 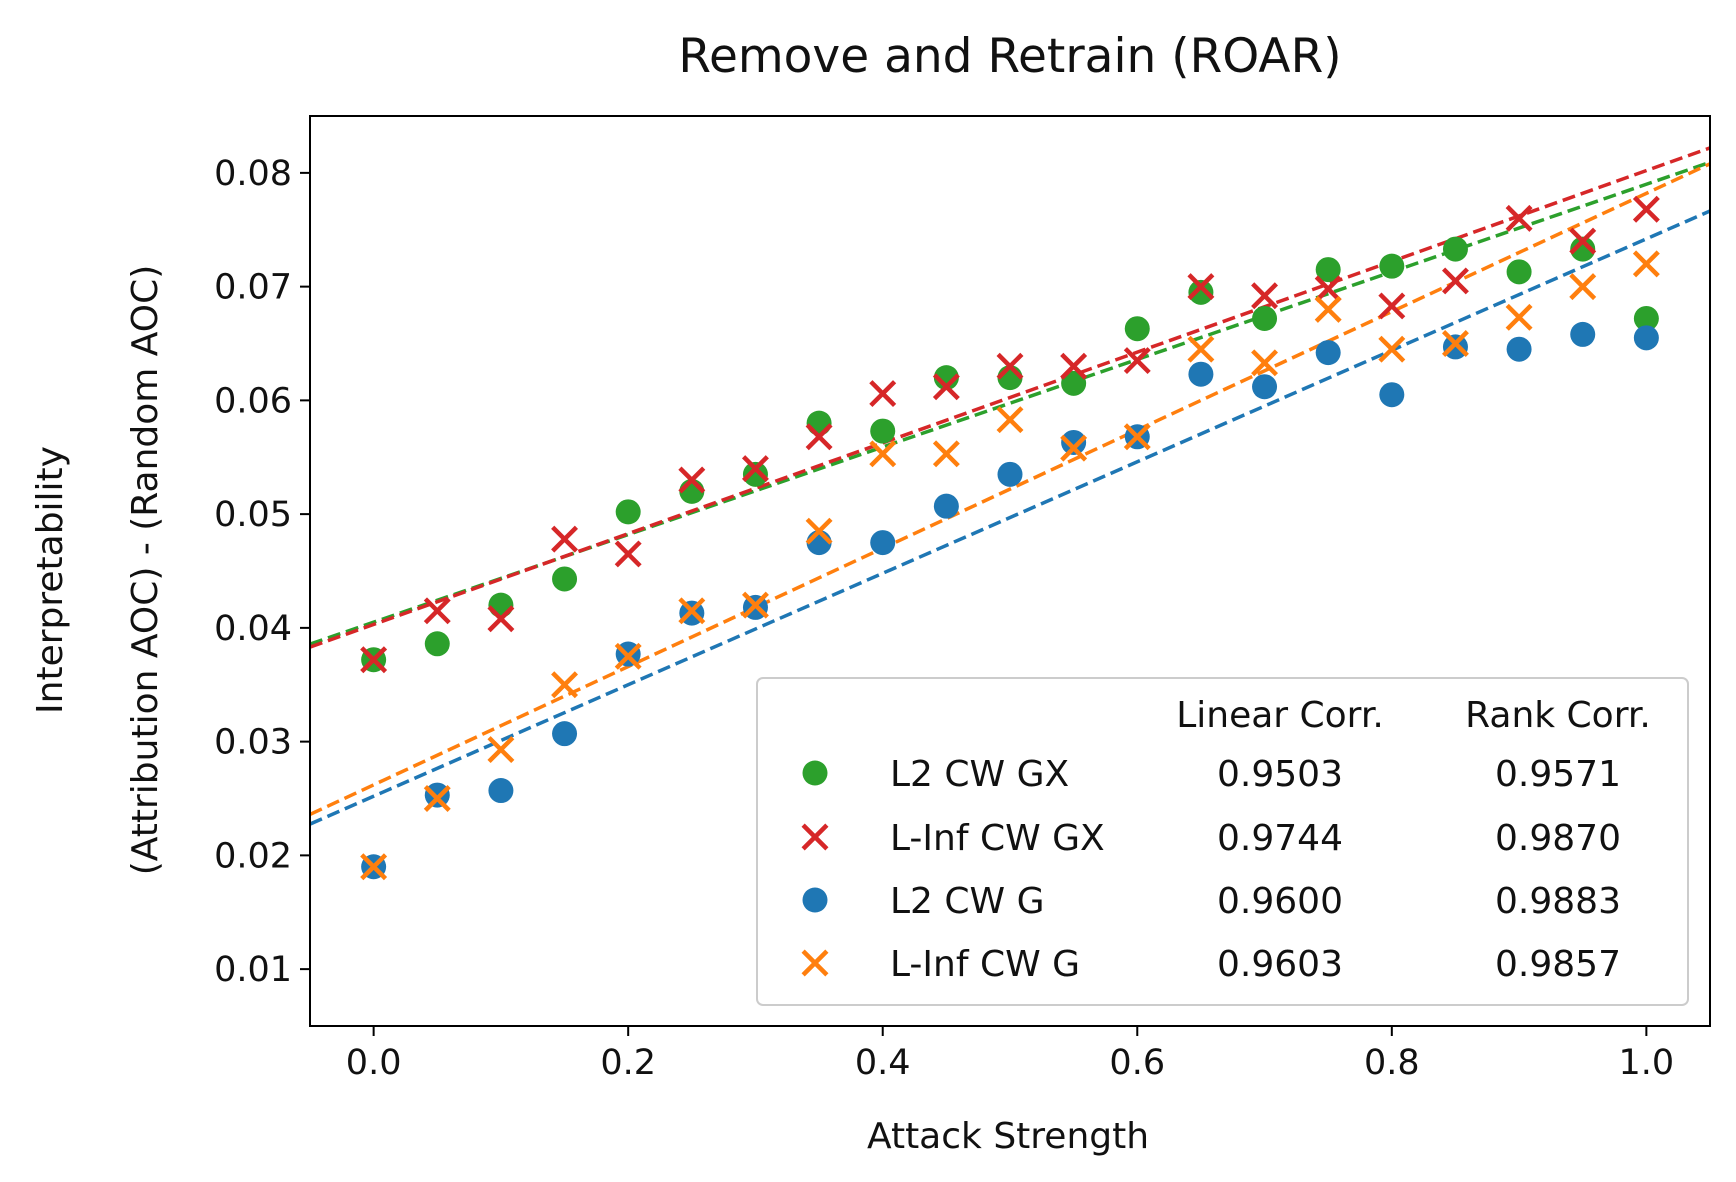 What do you see at coordinates (985, 964) in the screenshot?
I see `legend-label: L-Inf CW G` at bounding box center [985, 964].